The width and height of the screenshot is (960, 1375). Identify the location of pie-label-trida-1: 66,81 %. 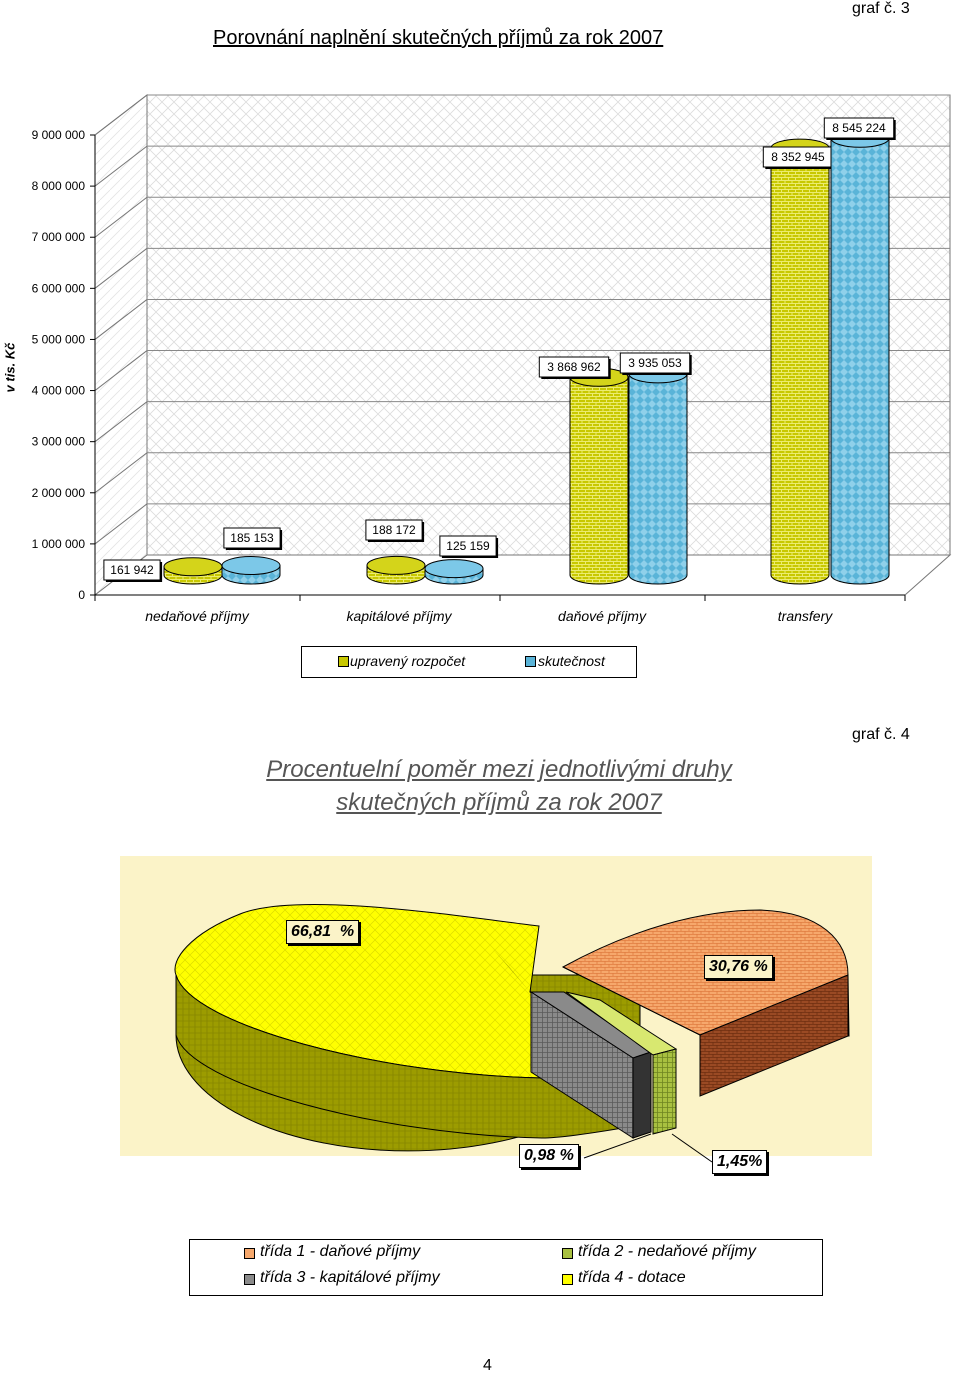
(323, 932).